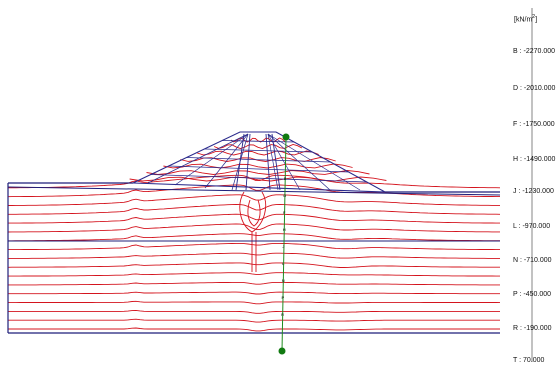 This screenshot has height=369, width=559. Describe the element at coordinates (532, 260) in the screenshot. I see `legend-item: N : -710.000` at that location.